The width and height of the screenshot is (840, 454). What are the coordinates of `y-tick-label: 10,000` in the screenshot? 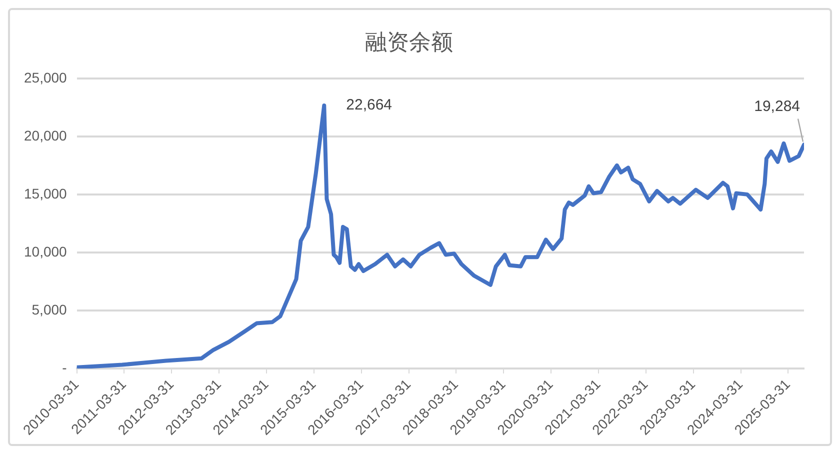 It's located at (46, 251).